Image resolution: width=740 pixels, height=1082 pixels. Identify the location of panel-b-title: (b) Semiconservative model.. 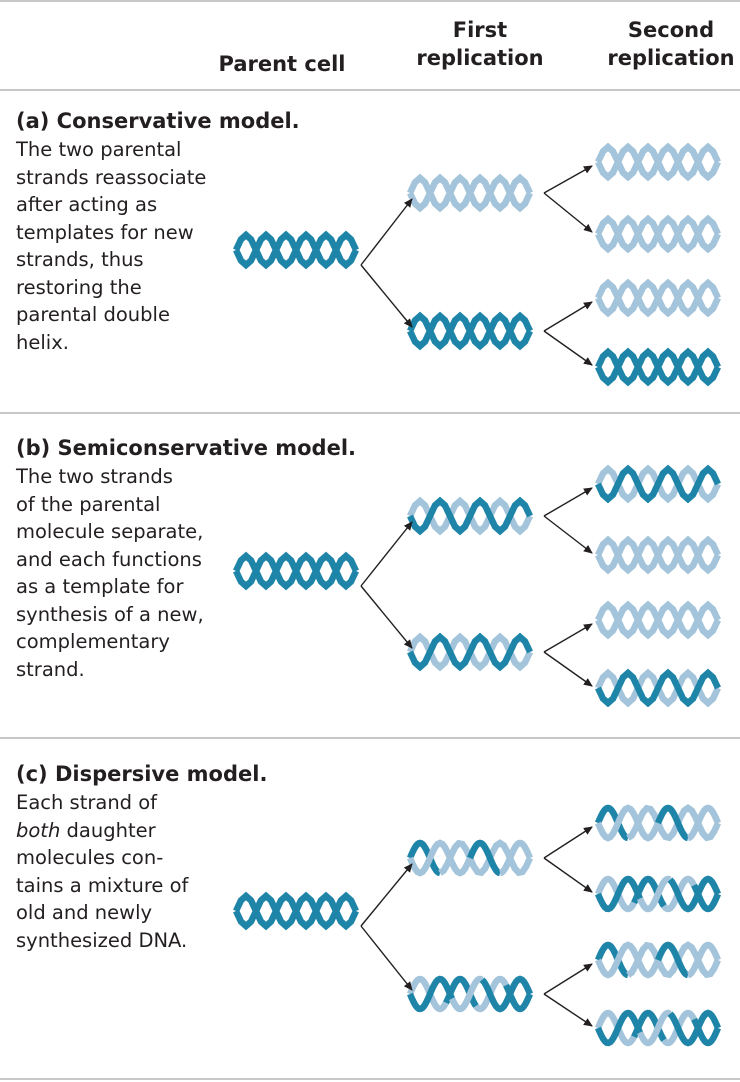
(186, 448).